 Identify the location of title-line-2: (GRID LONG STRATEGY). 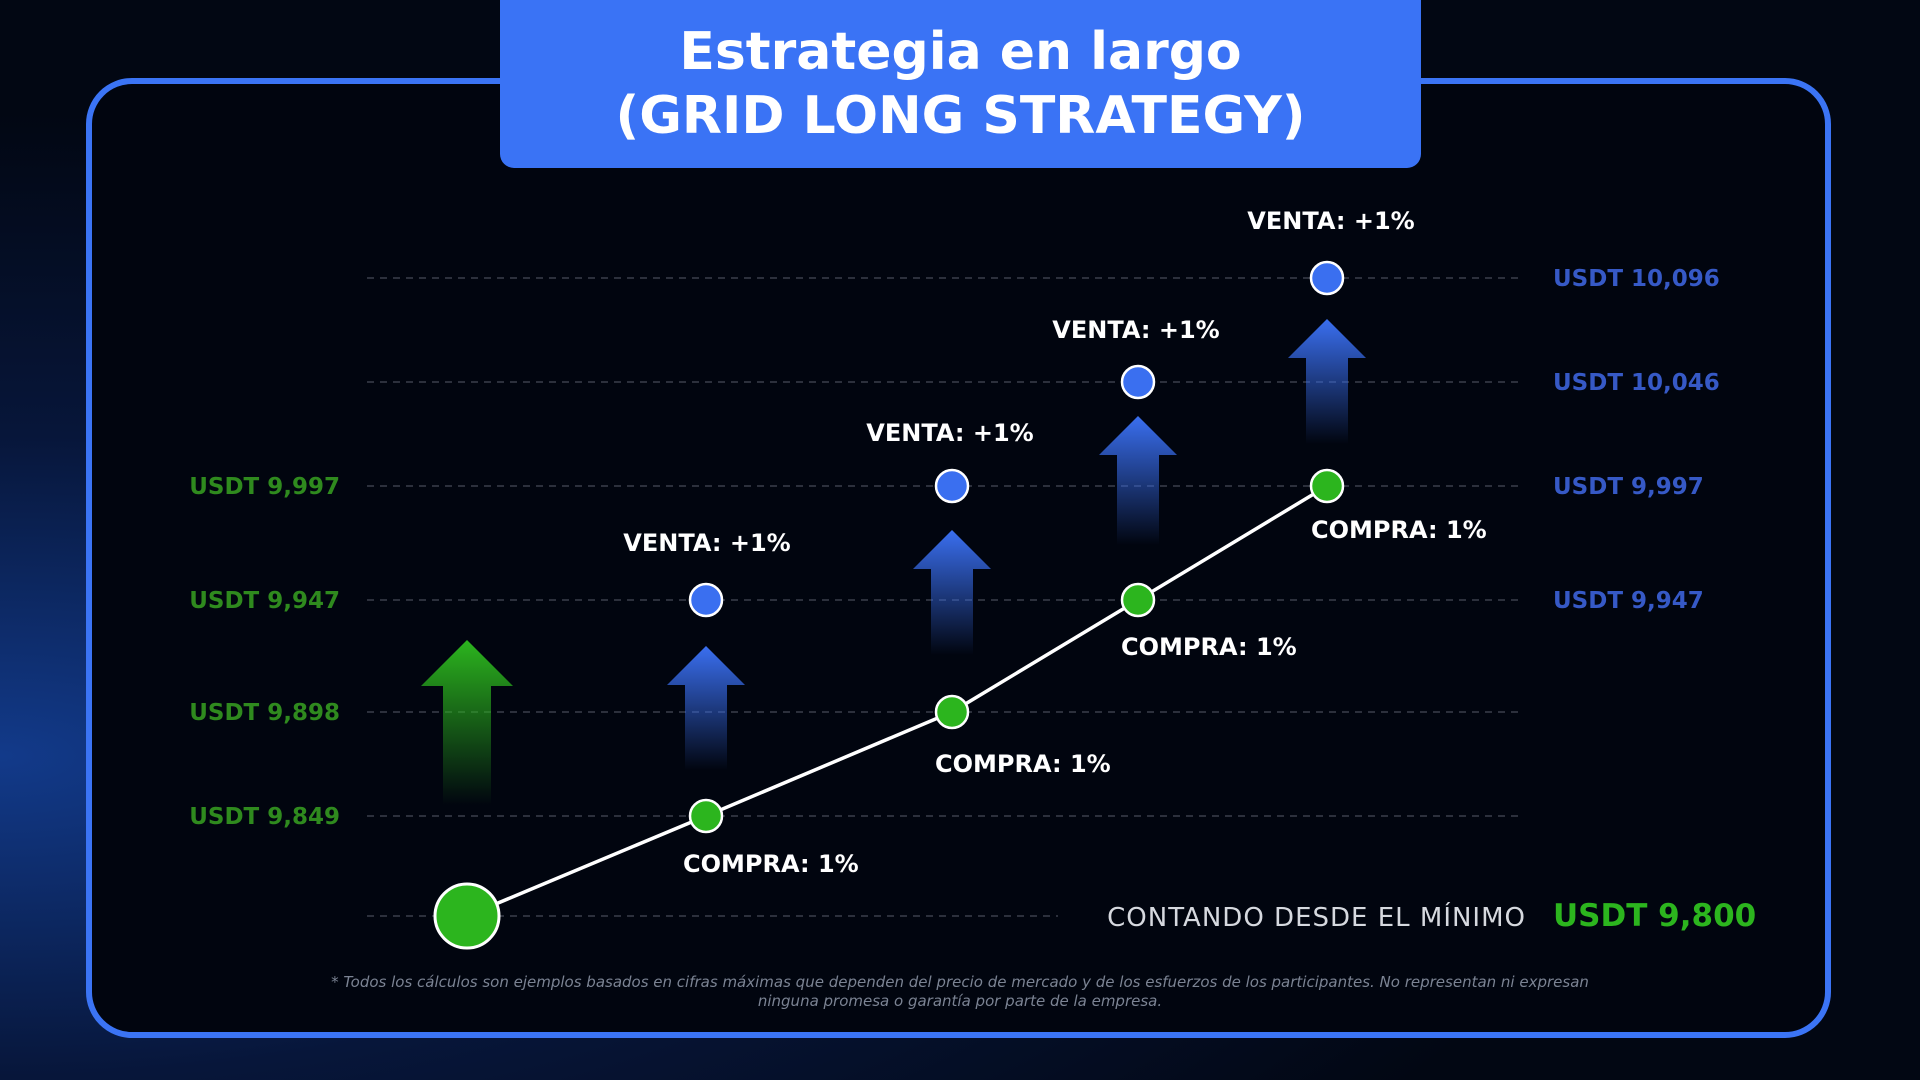
(960, 116).